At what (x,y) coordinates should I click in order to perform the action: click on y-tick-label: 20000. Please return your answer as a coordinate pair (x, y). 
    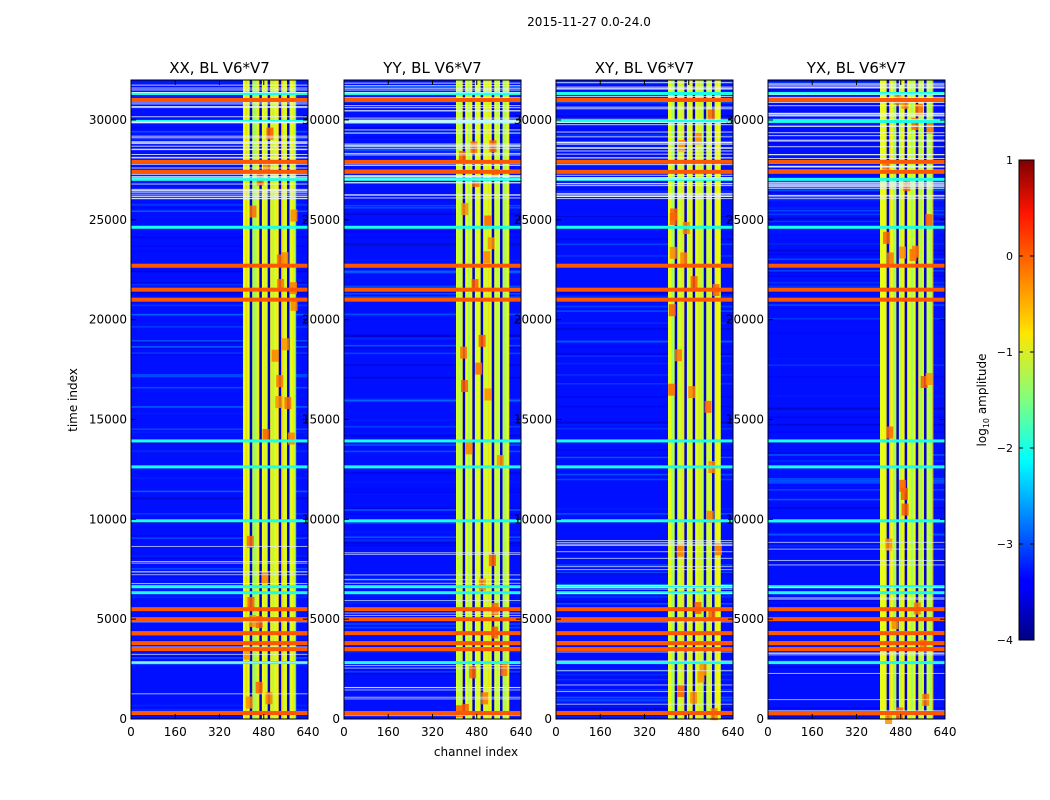
    Looking at the image, I should click on (321, 320).